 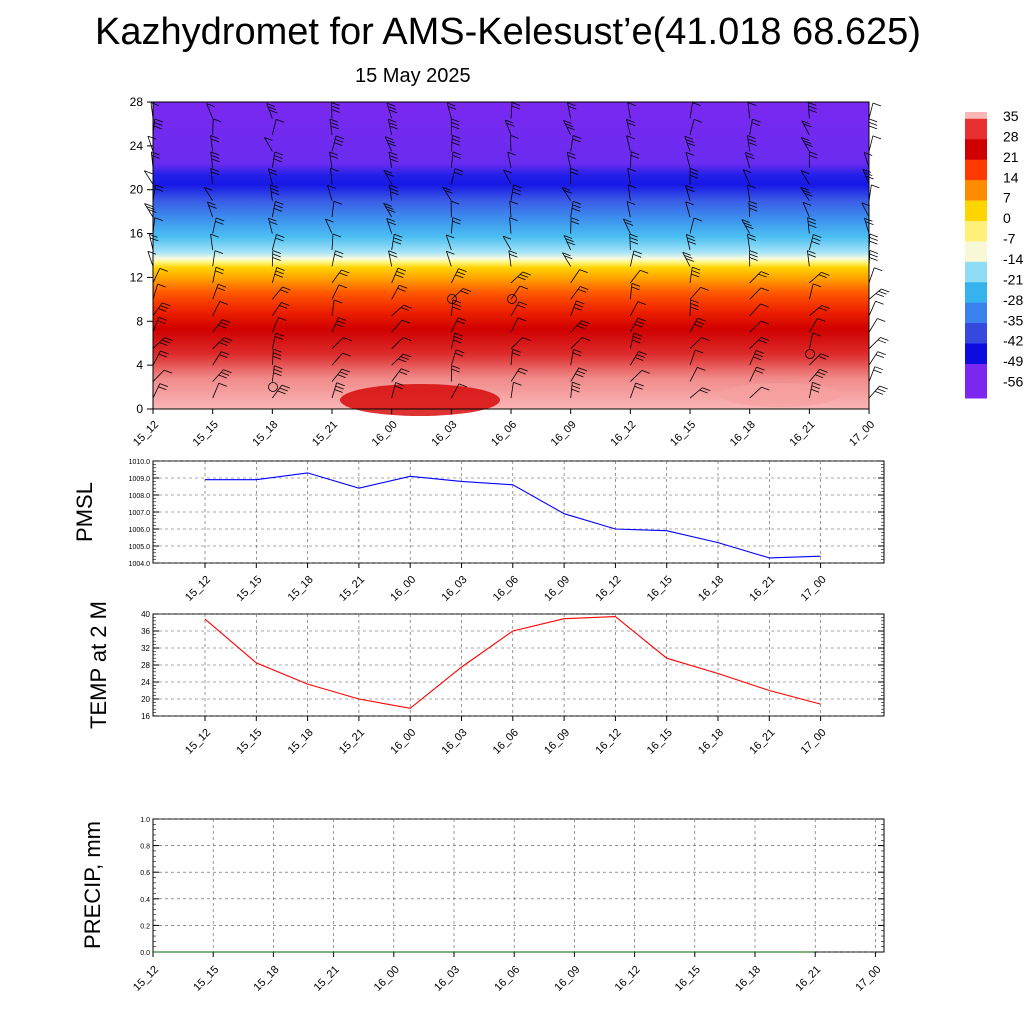 I want to click on y-tick-label: 24, so click(x=145, y=682).